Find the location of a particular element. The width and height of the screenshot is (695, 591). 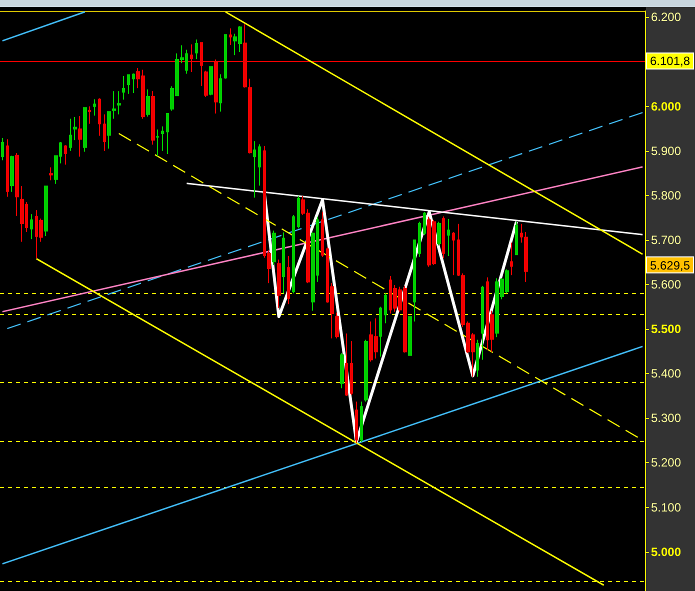

y-tick-label: 5.400 is located at coordinates (666, 373).